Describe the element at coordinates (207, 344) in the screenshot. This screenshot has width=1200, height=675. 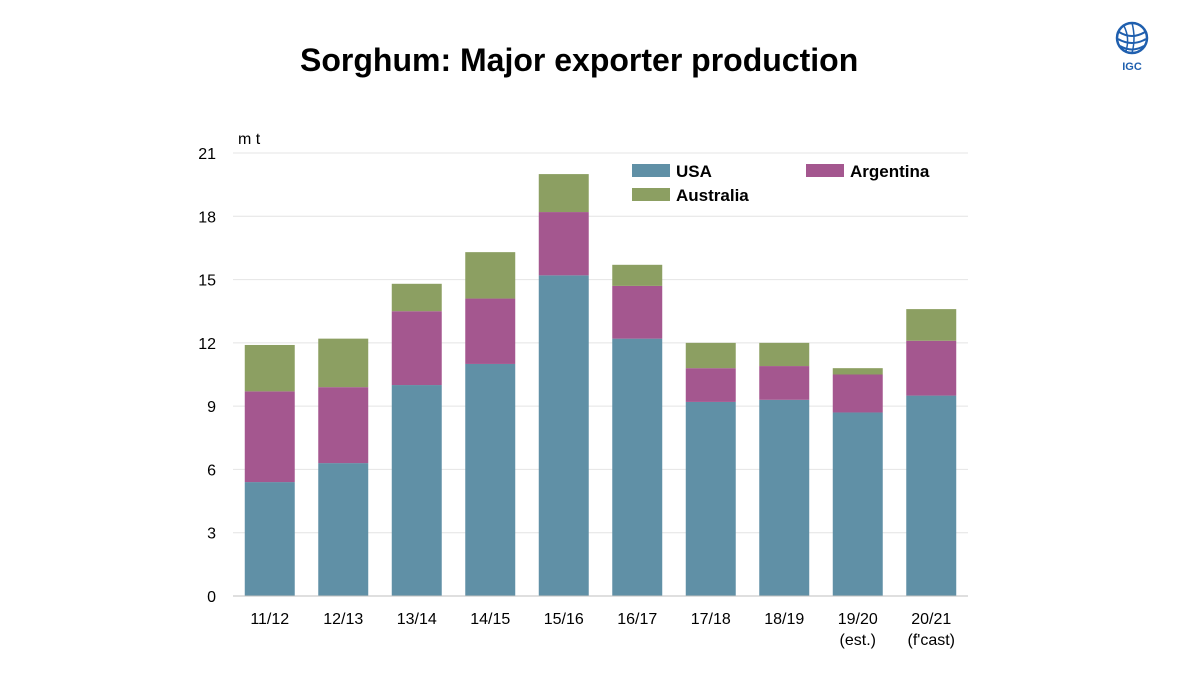
I see `y-tick-label: 12` at that location.